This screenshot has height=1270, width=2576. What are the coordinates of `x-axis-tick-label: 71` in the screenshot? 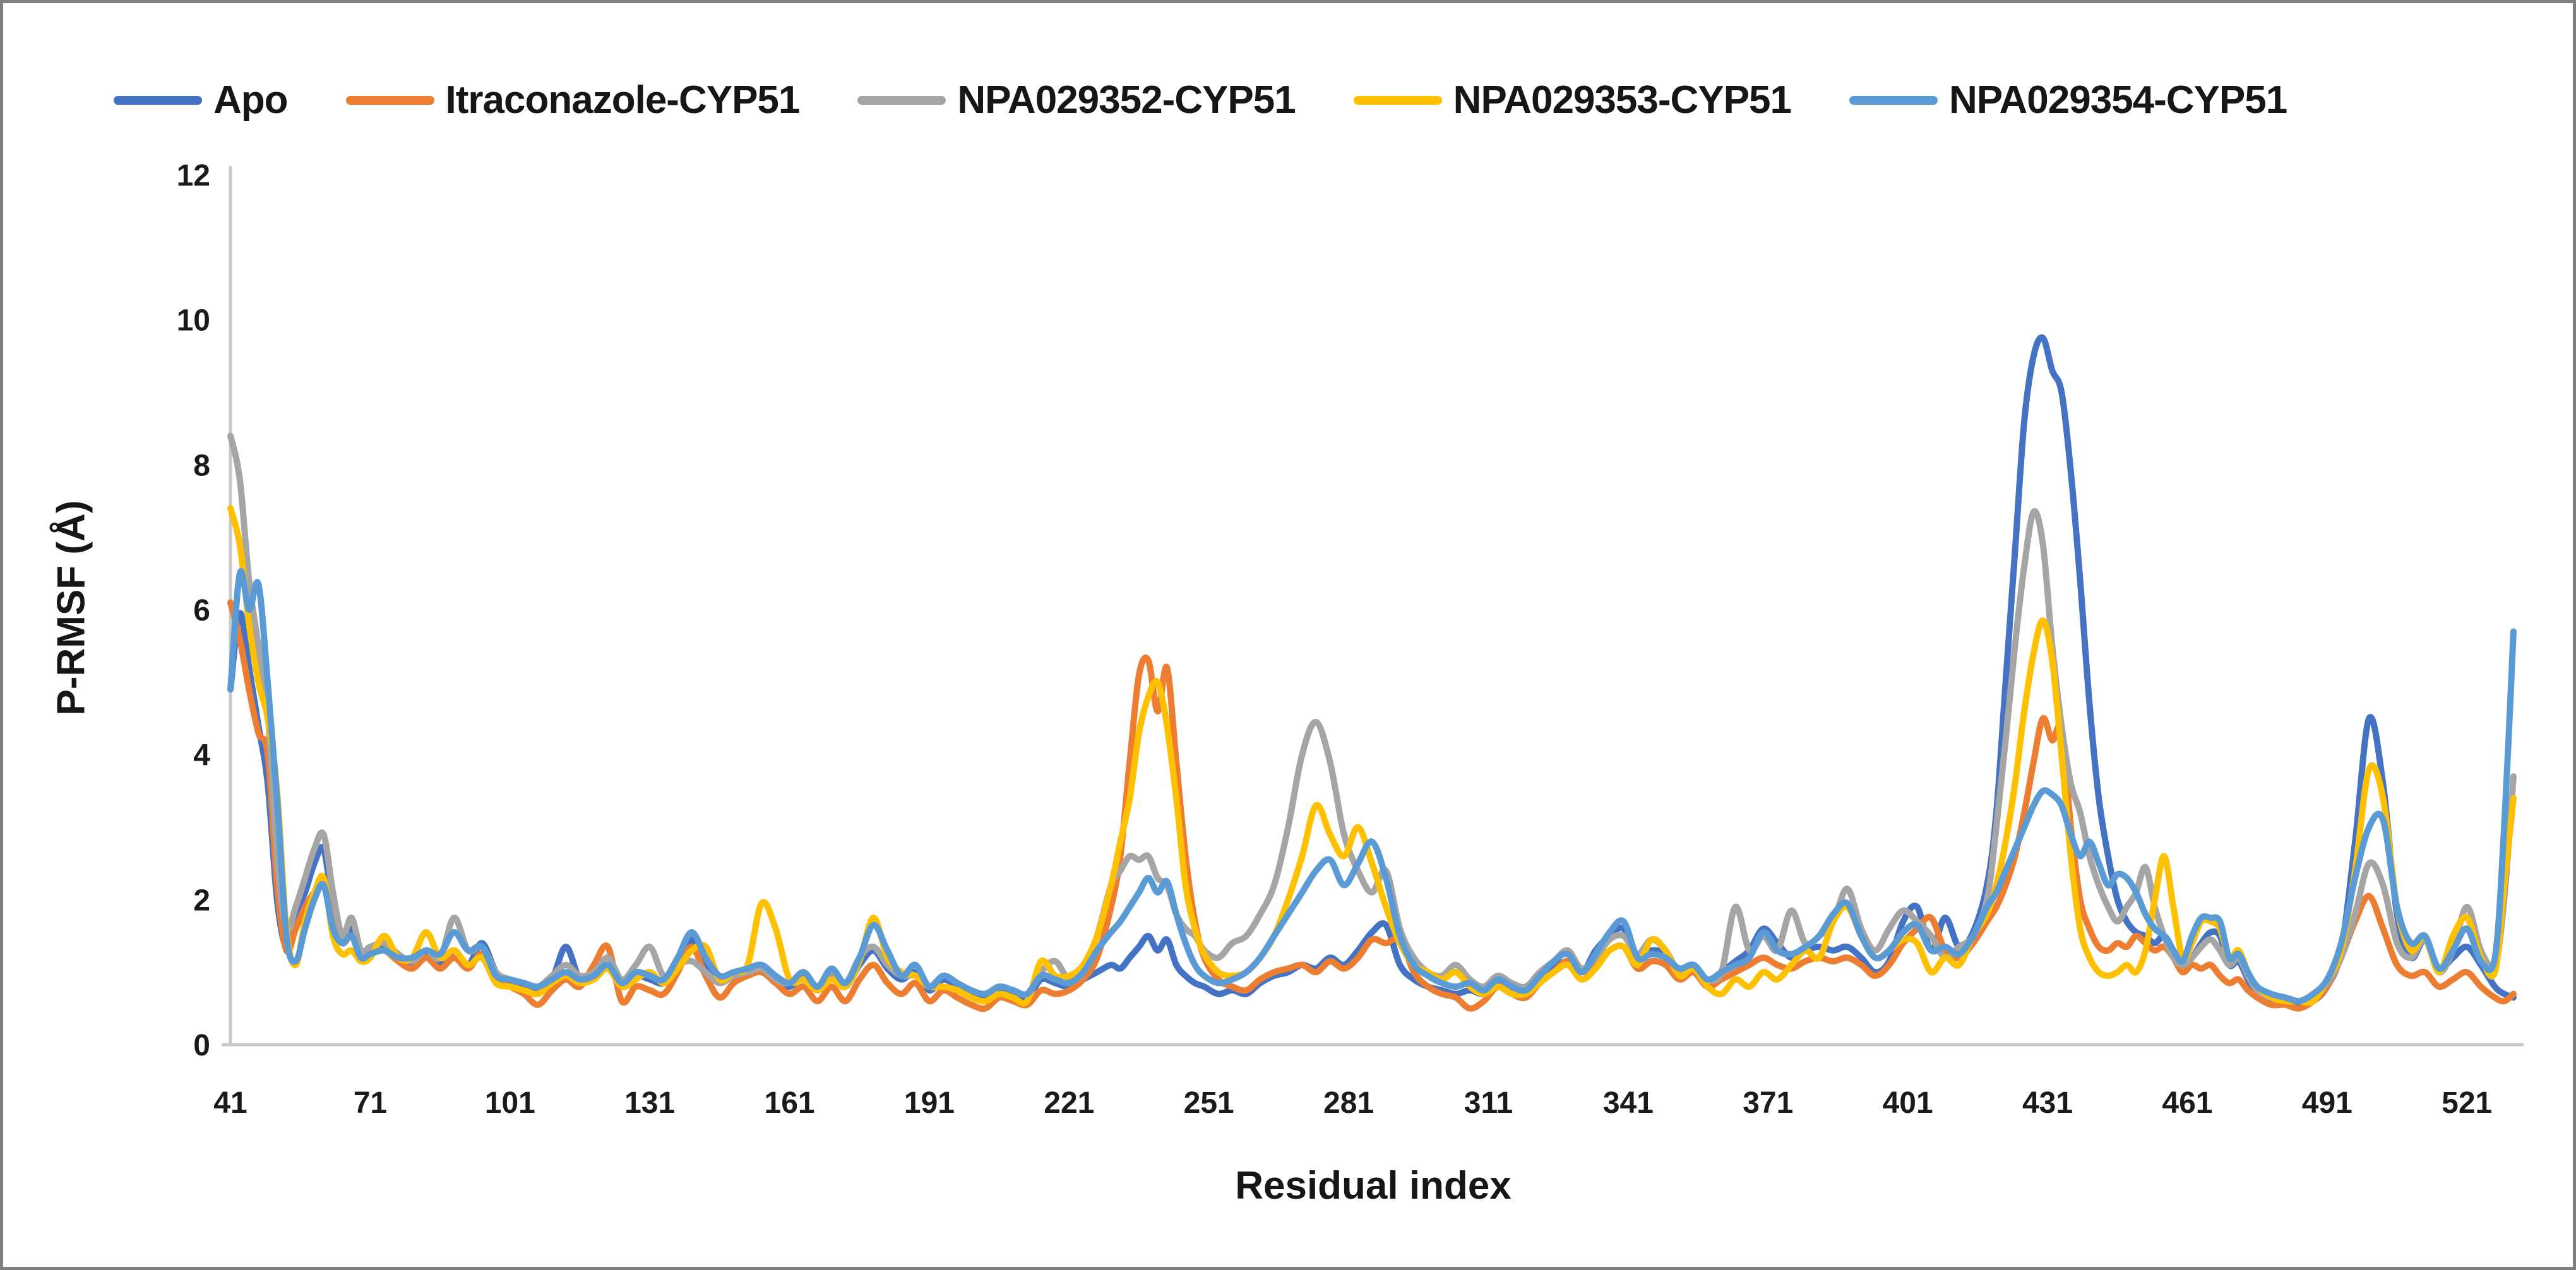 It's located at (370, 1103).